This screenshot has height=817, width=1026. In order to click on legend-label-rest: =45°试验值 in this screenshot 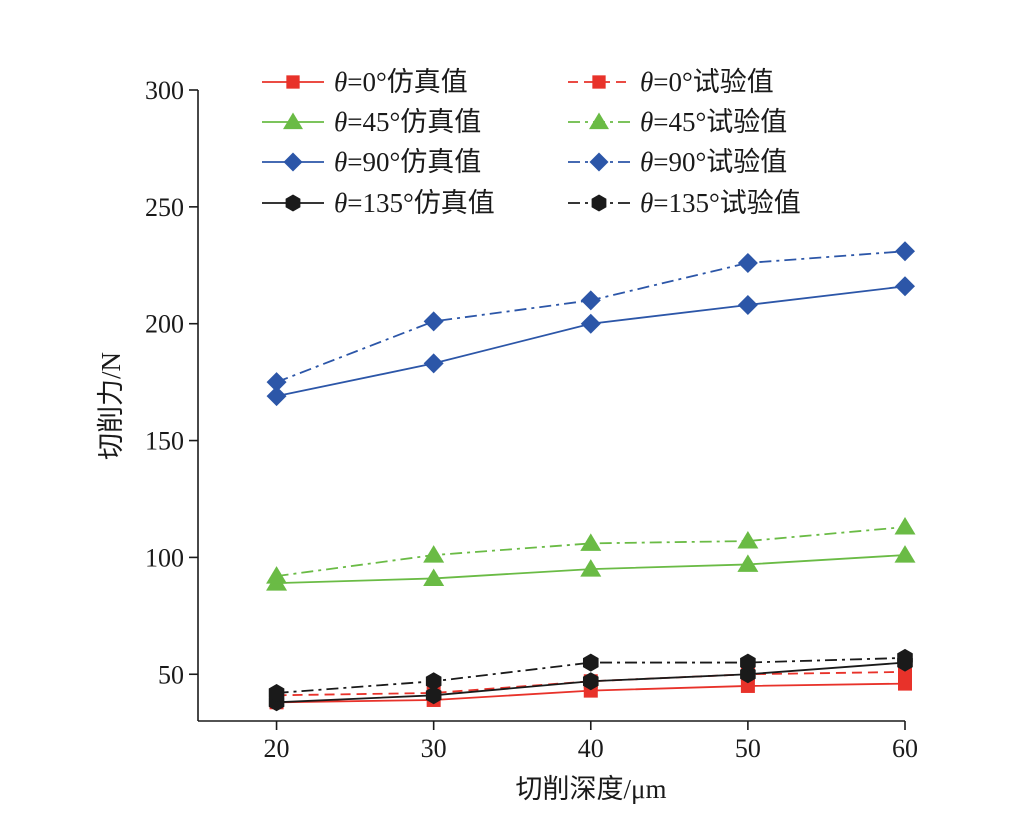, I will do `click(720, 122)`.